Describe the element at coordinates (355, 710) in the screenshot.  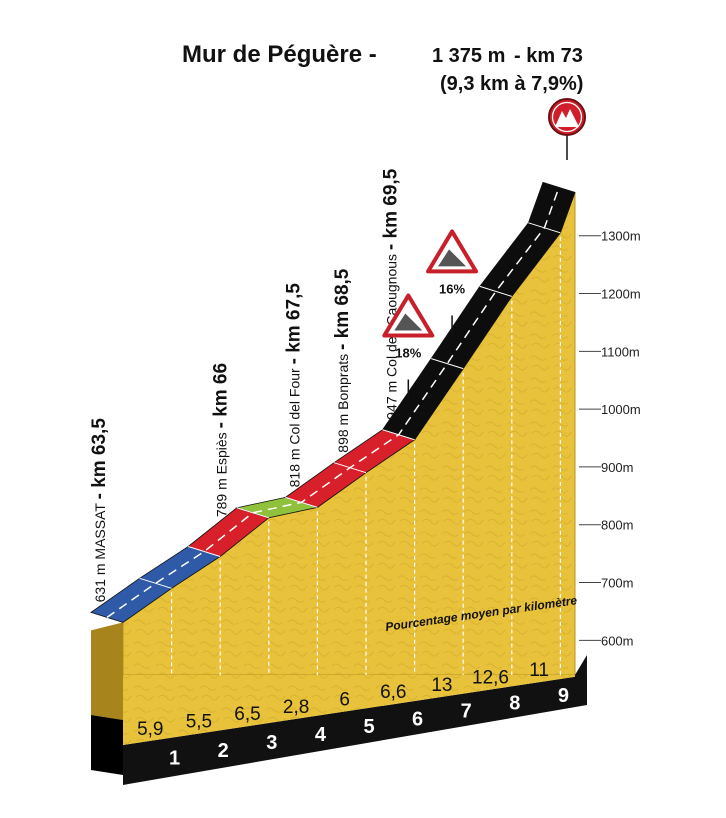
I see `base-terrain-relief` at that location.